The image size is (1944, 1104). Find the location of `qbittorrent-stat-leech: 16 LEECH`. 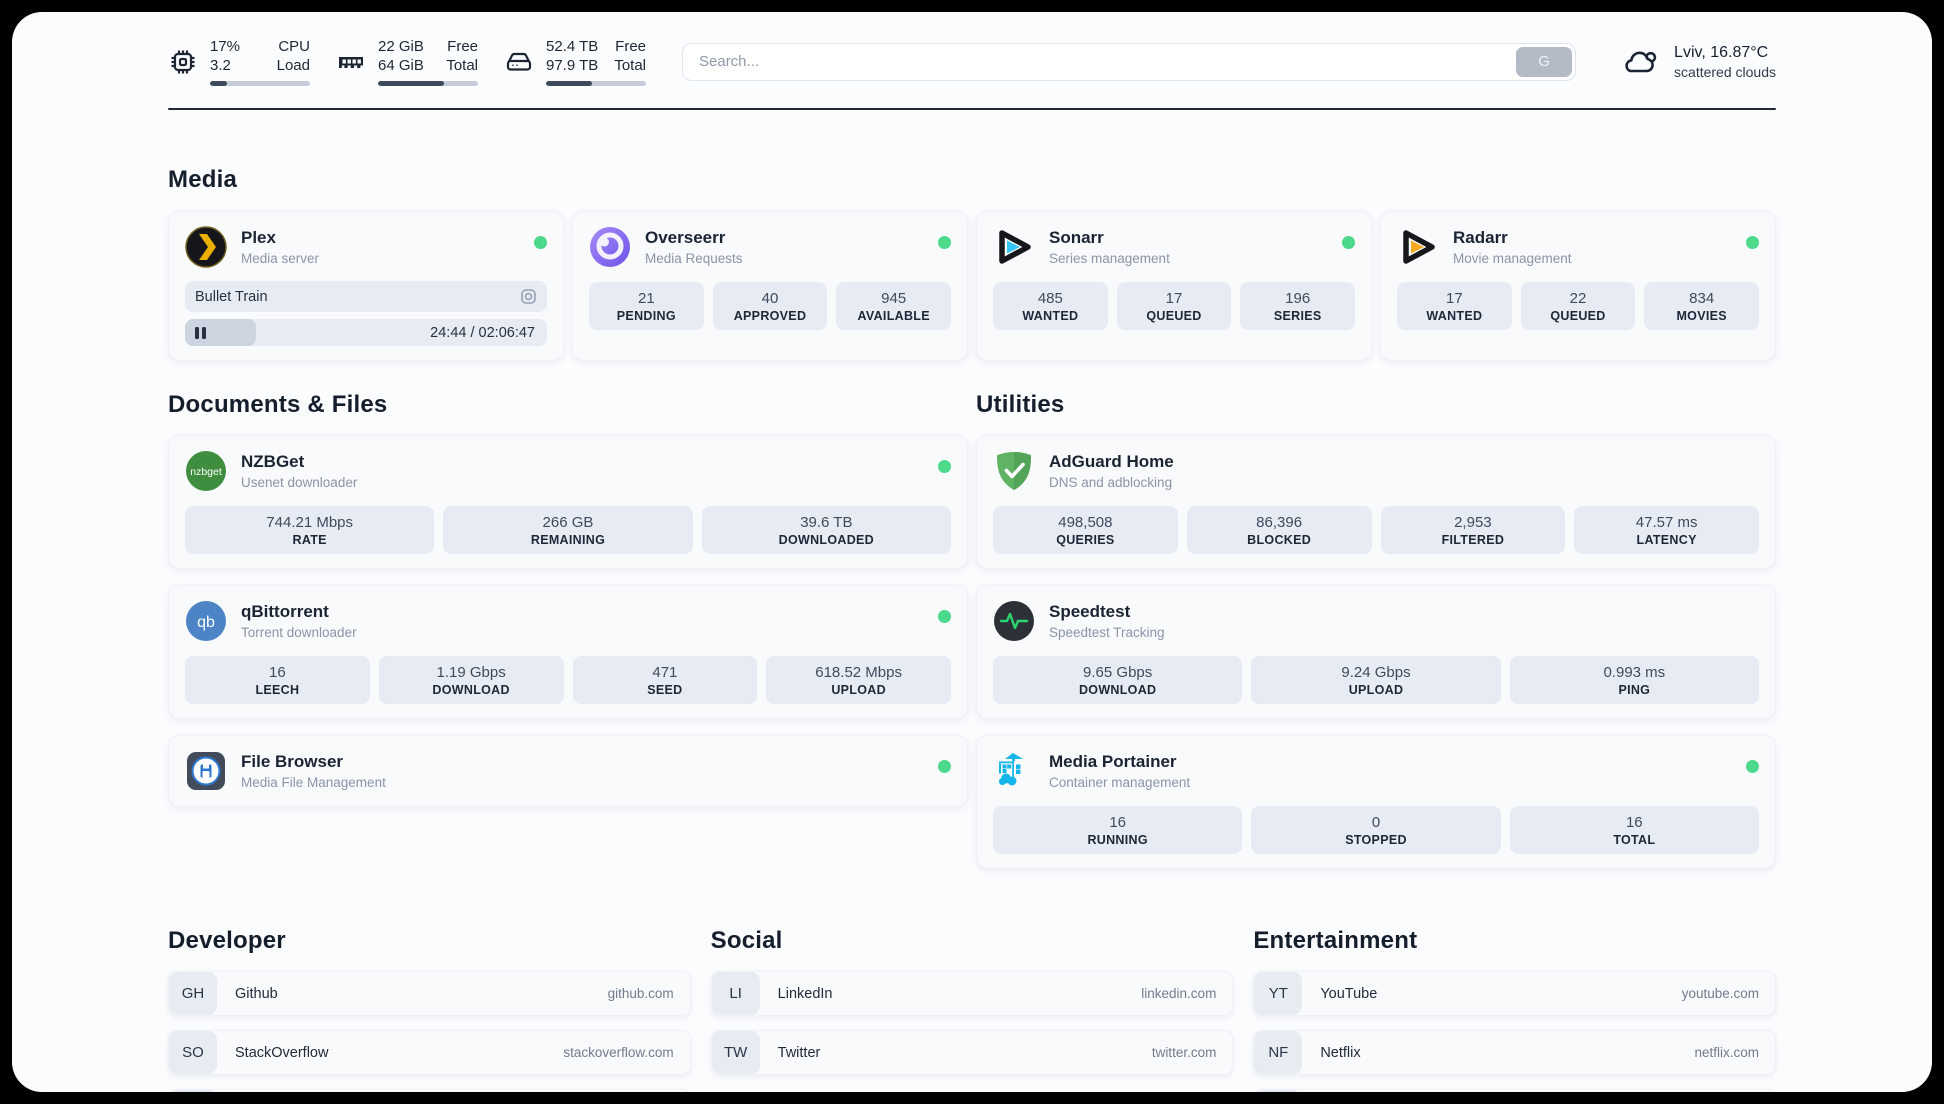

qbittorrent-stat-leech: 16 LEECH is located at coordinates (277, 680).